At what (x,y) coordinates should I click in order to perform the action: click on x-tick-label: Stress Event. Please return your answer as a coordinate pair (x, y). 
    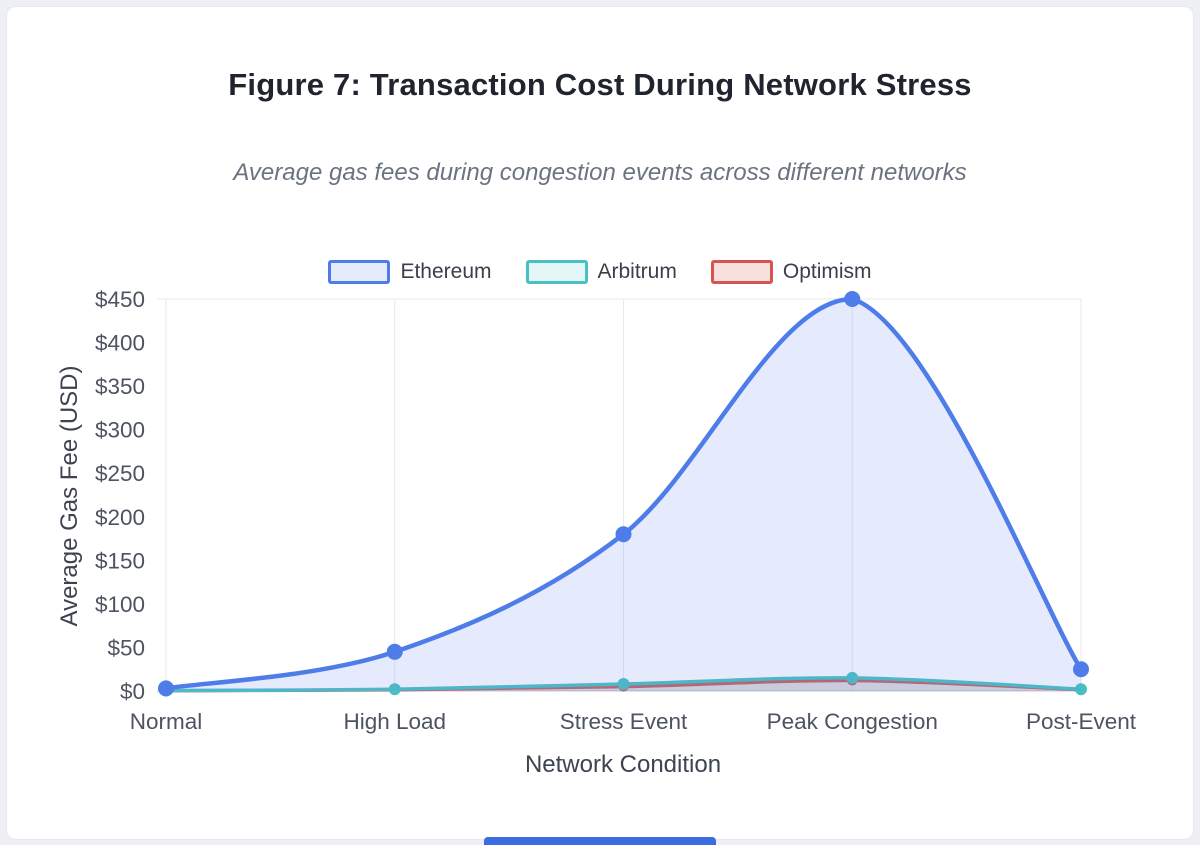
    Looking at the image, I should click on (624, 721).